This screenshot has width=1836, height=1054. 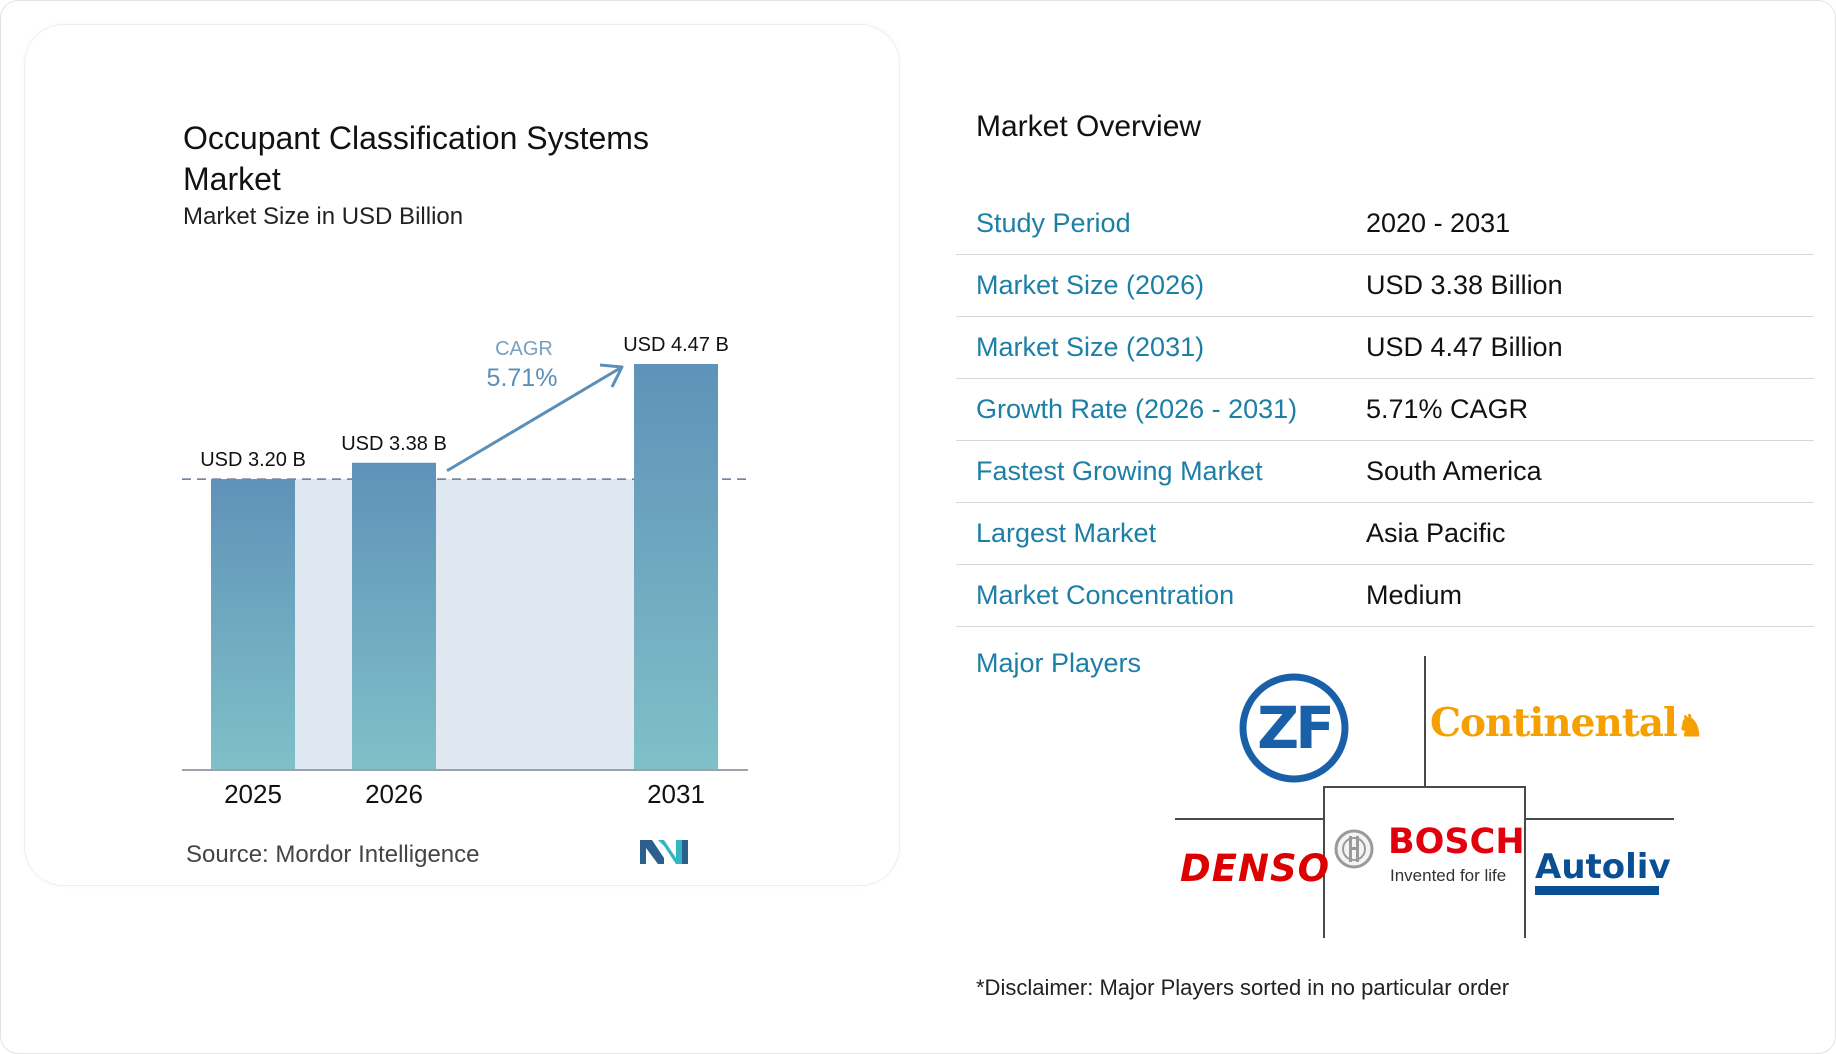 What do you see at coordinates (1053, 223) in the screenshot?
I see `overview-row-label: Study Period` at bounding box center [1053, 223].